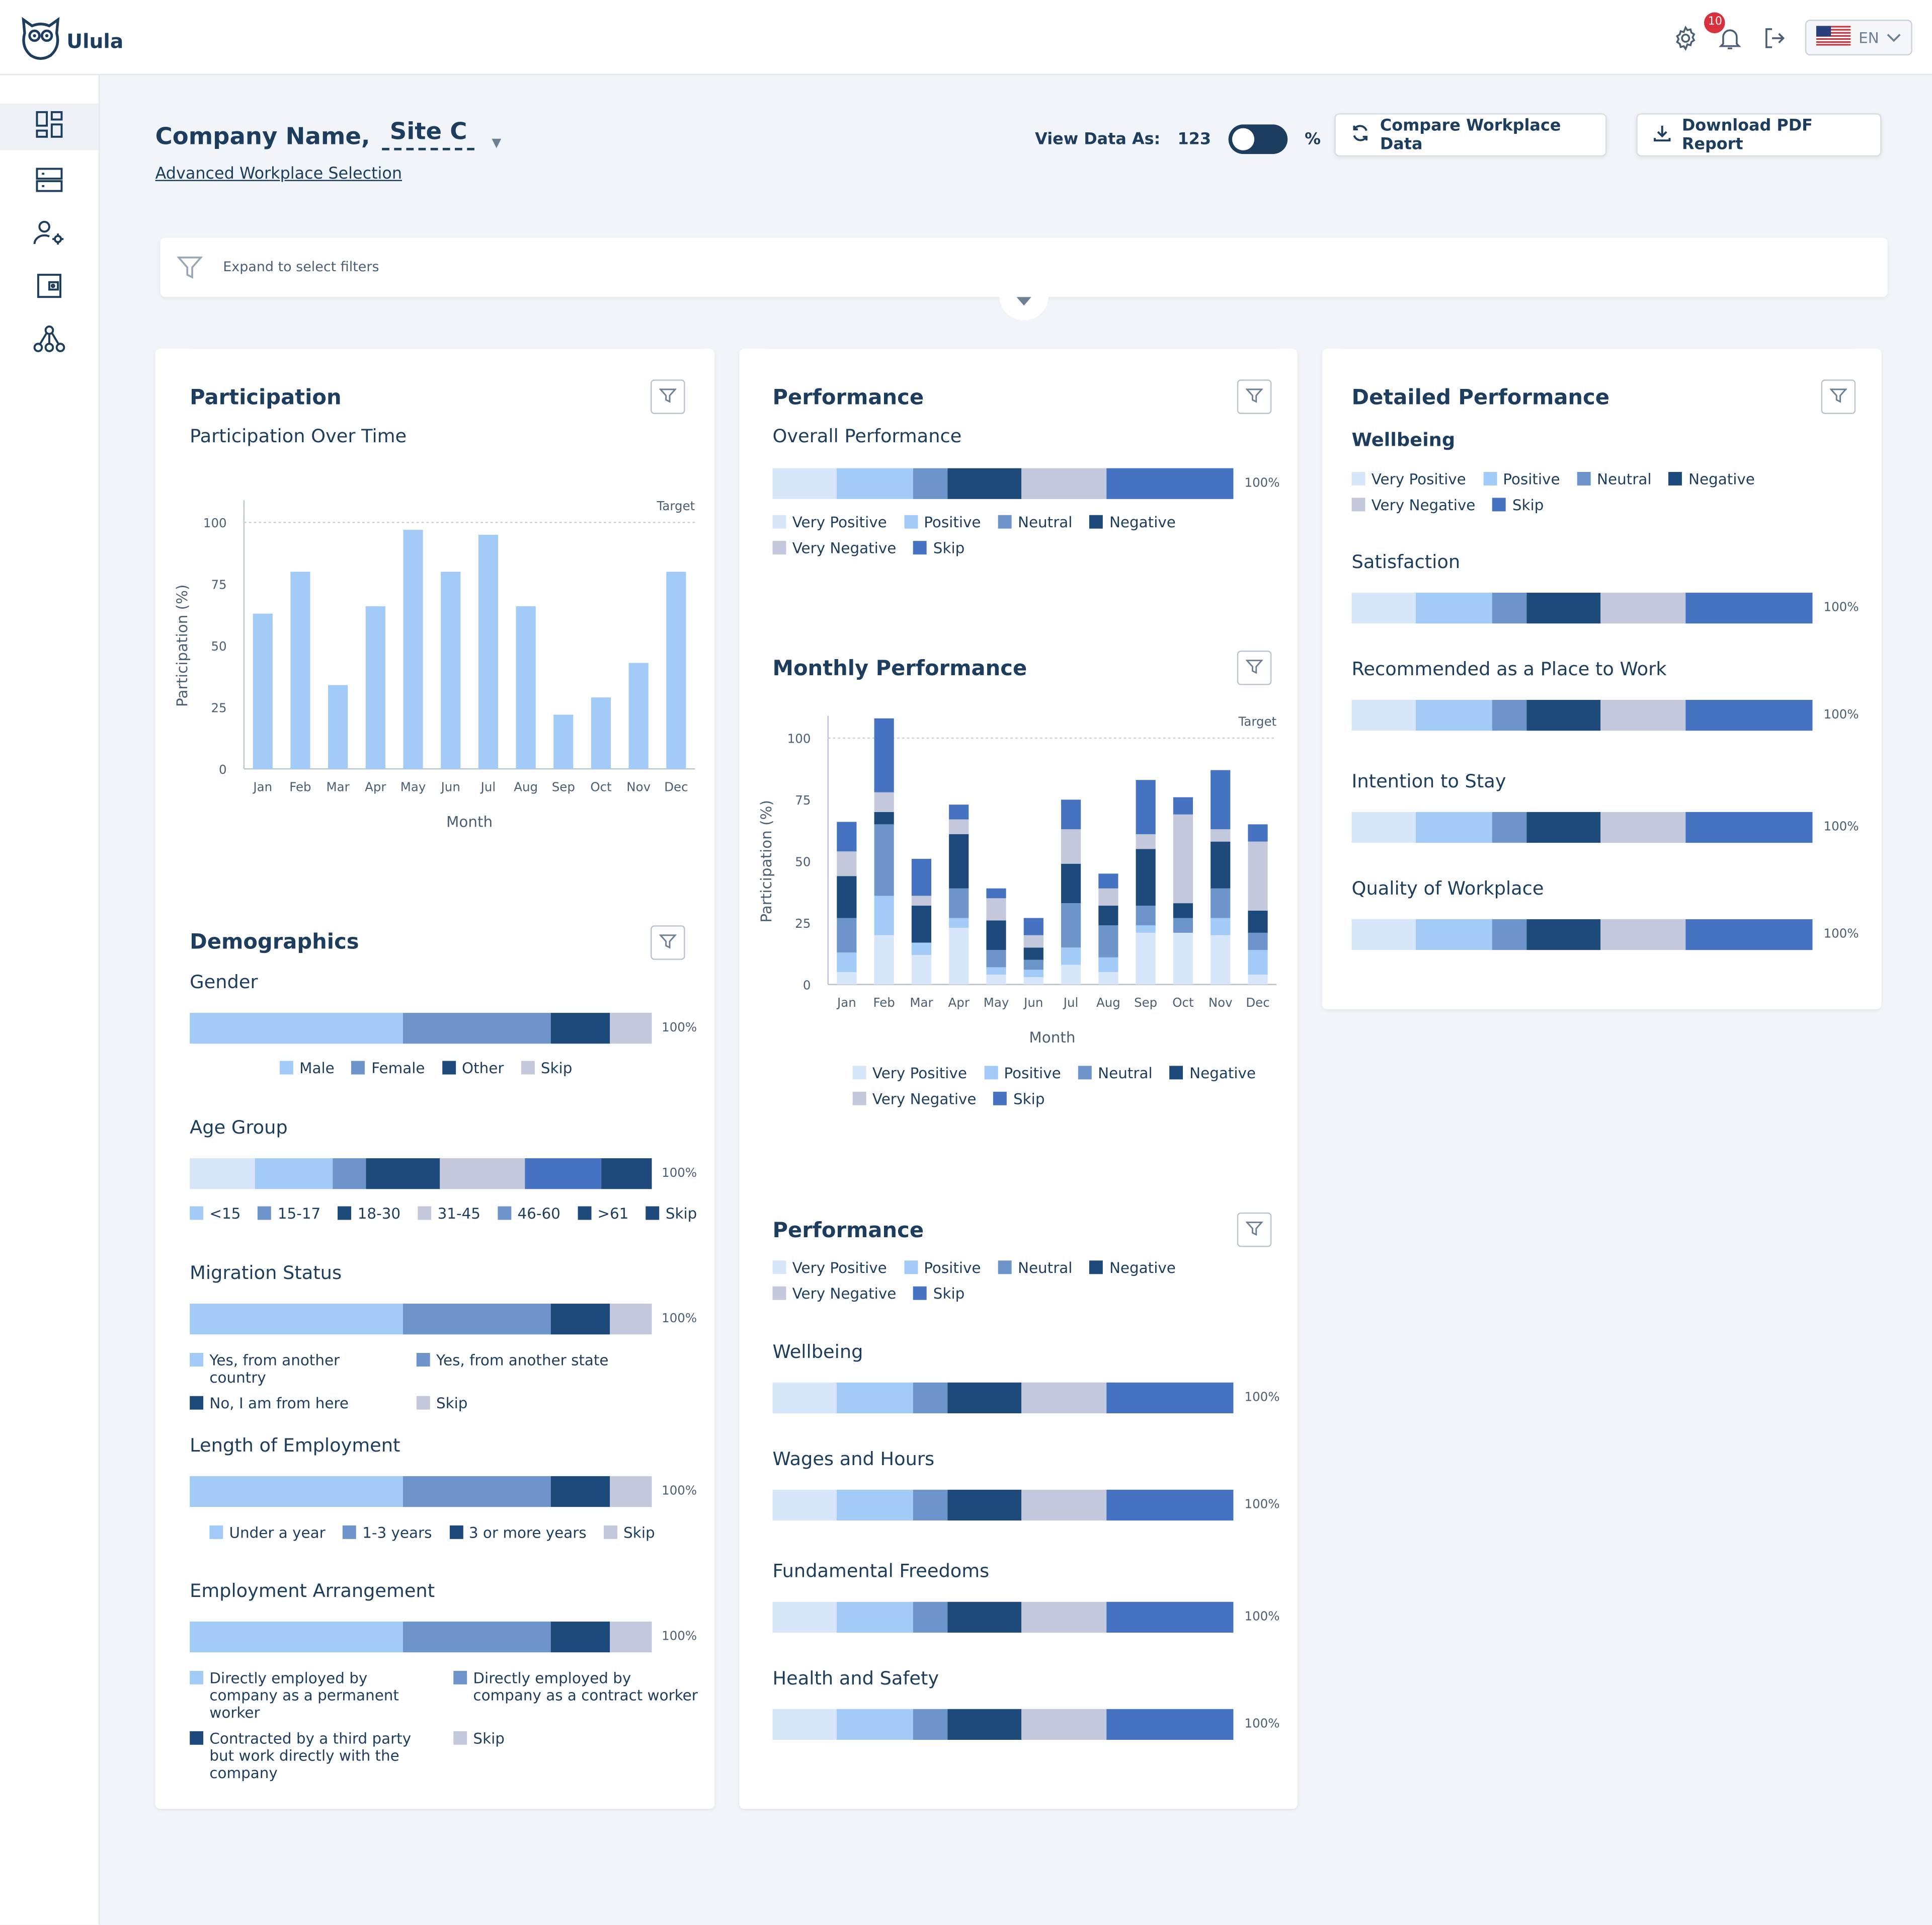  Describe the element at coordinates (1146, 807) in the screenshot. I see `monthly-bar-sep-skip` at that location.